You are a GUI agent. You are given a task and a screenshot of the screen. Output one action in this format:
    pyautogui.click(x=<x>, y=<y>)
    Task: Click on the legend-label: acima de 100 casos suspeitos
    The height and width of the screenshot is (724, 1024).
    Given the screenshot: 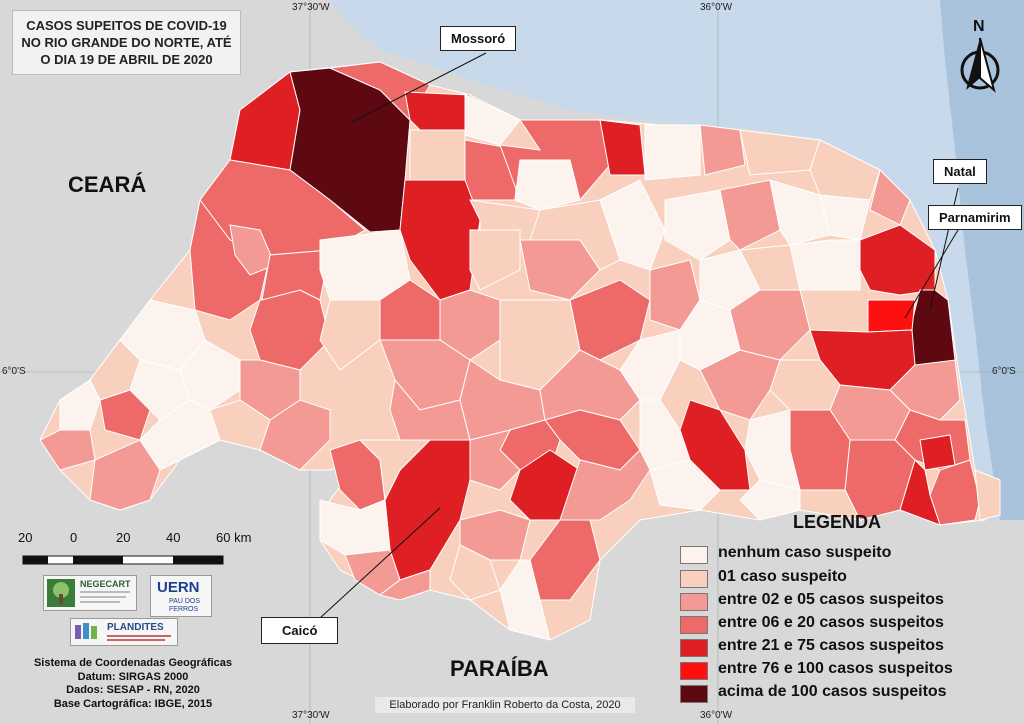 What is the action you would take?
    pyautogui.click(x=832, y=691)
    